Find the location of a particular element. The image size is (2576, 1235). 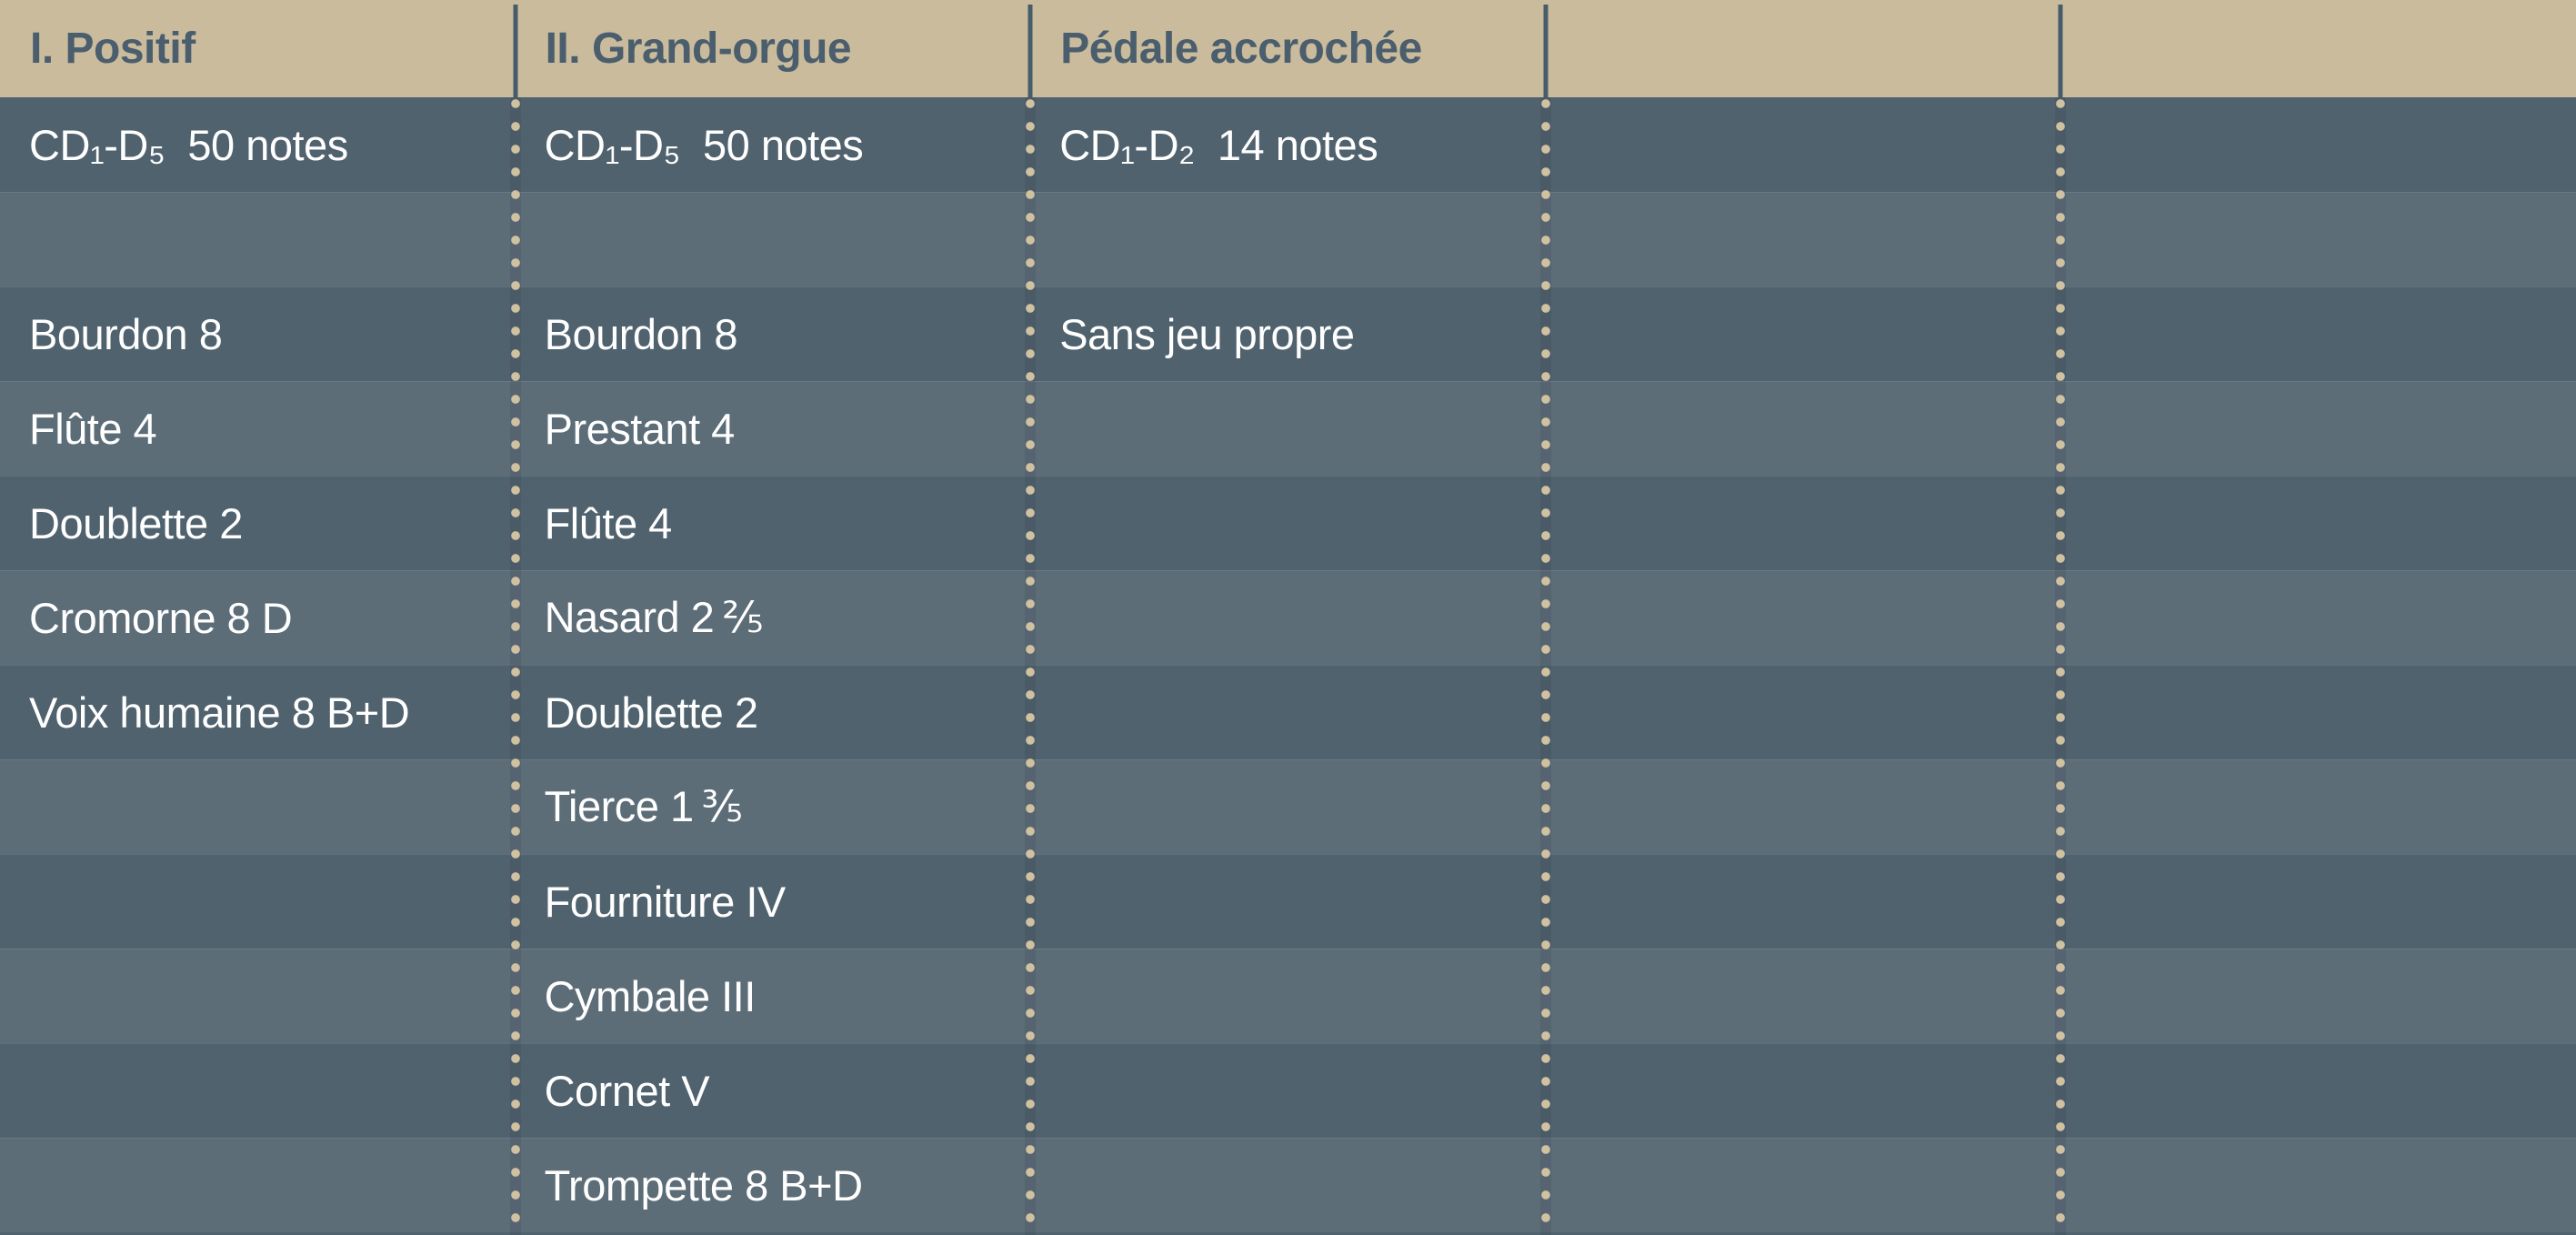

stop-cell: Nasard 2 ⅖ is located at coordinates (654, 617).